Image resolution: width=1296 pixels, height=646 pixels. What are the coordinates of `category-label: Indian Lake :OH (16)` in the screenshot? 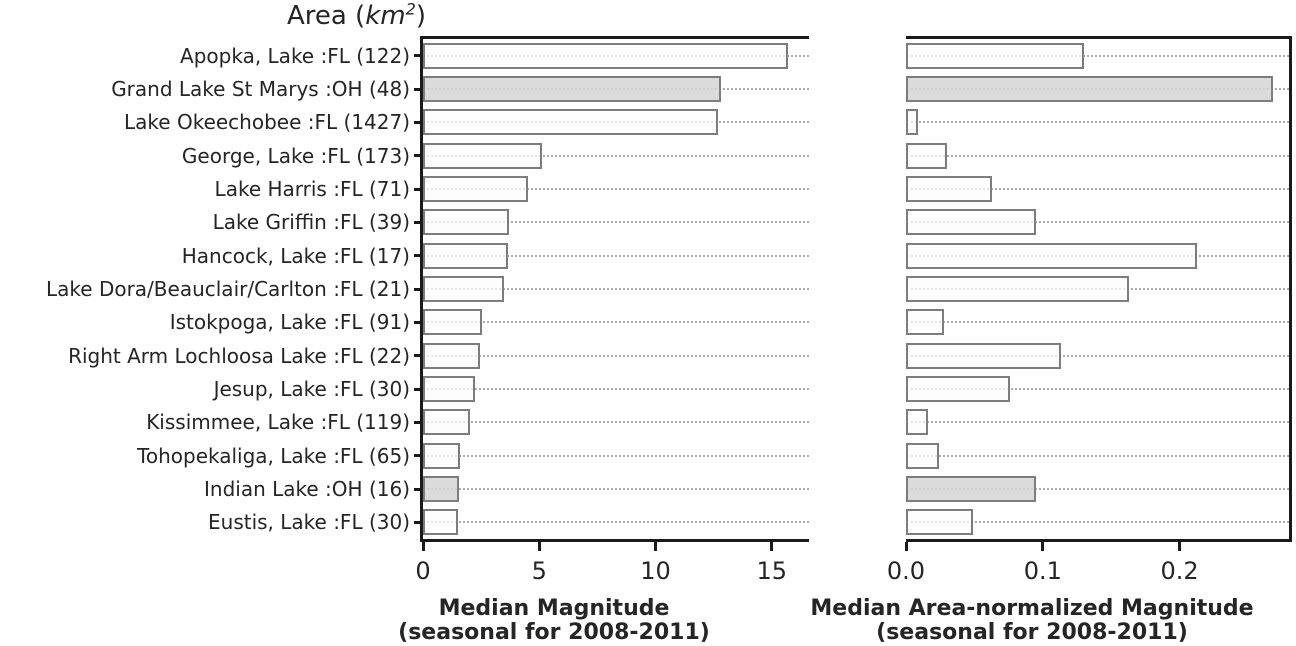 It's located at (307, 489).